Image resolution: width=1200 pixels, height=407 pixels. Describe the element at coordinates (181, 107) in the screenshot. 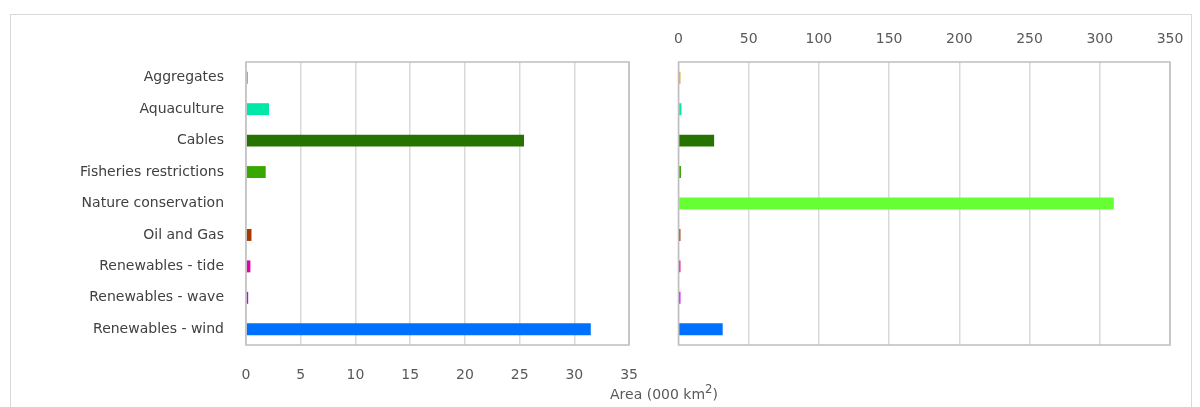

I see `y-tick-label: Aquaculture` at that location.